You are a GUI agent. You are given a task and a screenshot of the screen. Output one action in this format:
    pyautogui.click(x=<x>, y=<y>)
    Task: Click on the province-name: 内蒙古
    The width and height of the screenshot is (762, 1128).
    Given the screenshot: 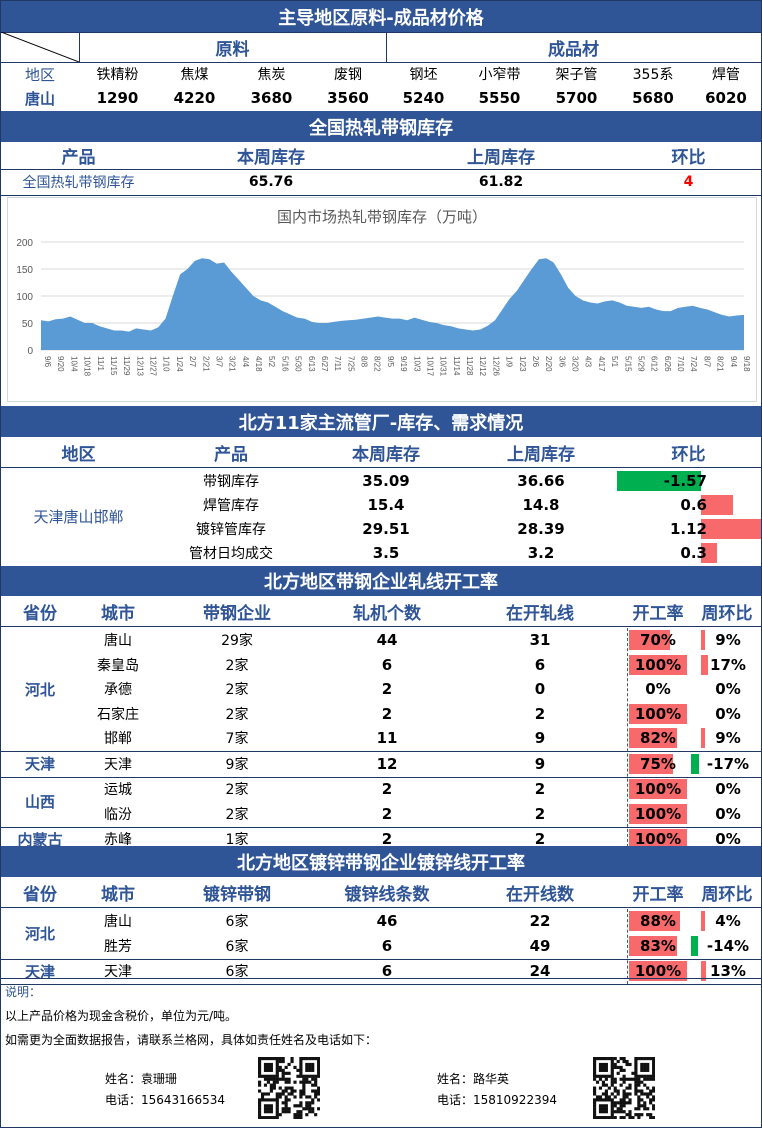 What is the action you would take?
    pyautogui.click(x=40, y=839)
    